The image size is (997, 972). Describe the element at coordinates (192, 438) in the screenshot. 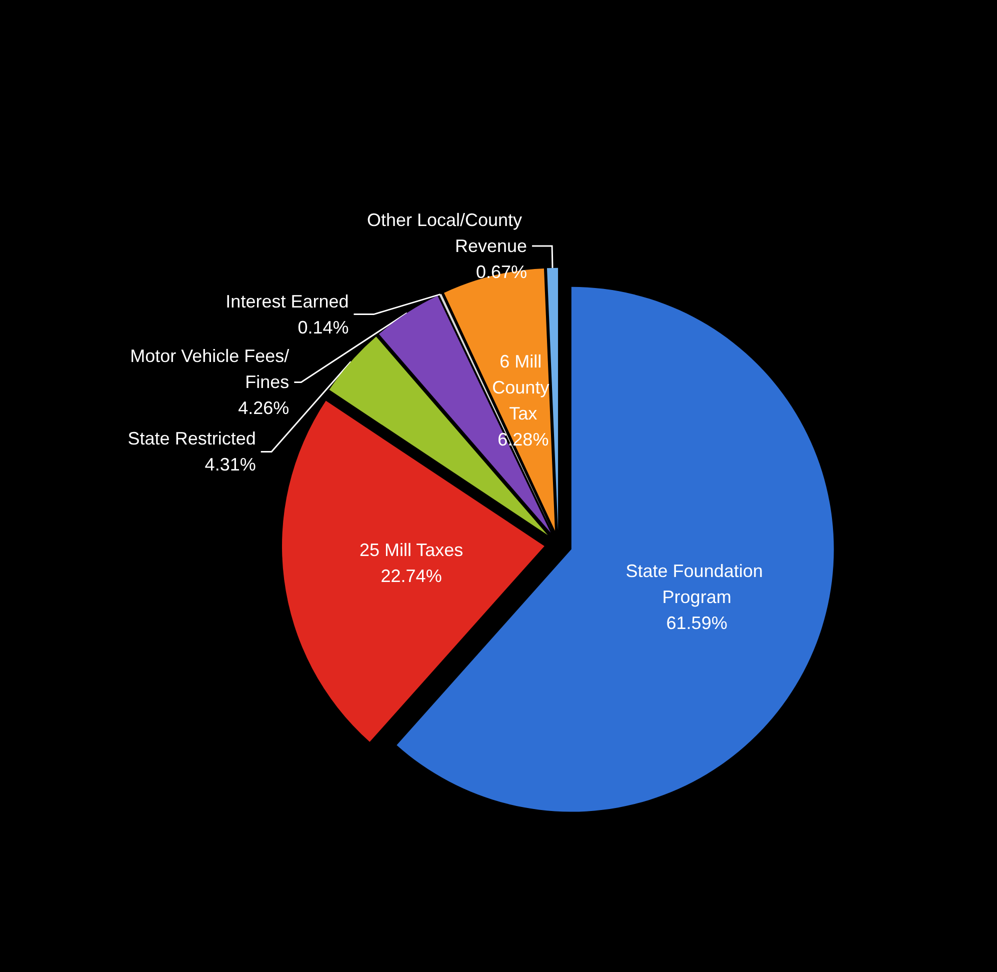

I see `slice-label: State Restricted` at that location.